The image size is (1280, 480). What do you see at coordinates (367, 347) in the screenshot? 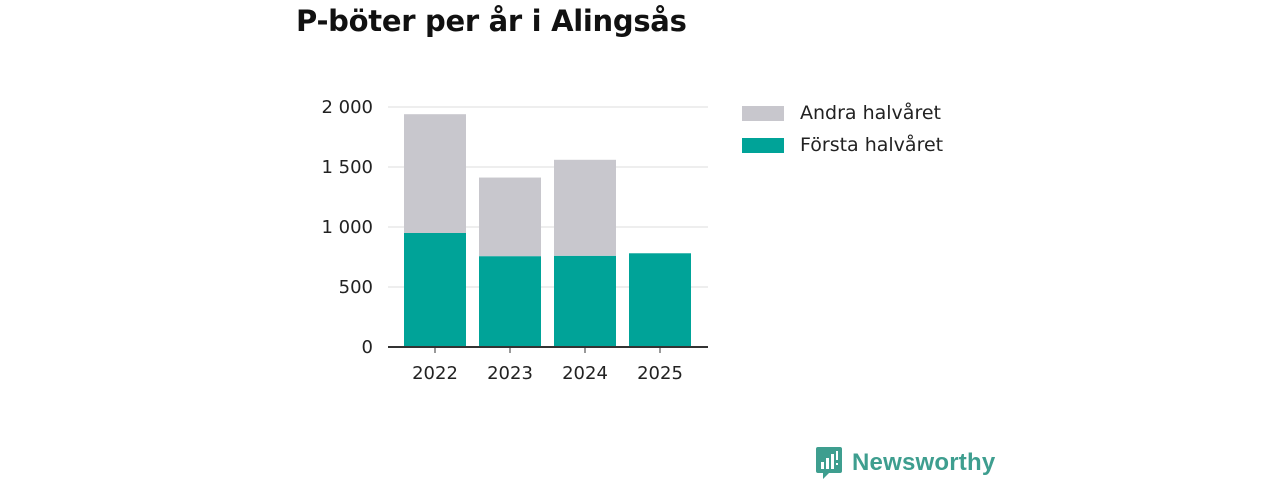
I see `y-tick-label-0: 0` at bounding box center [367, 347].